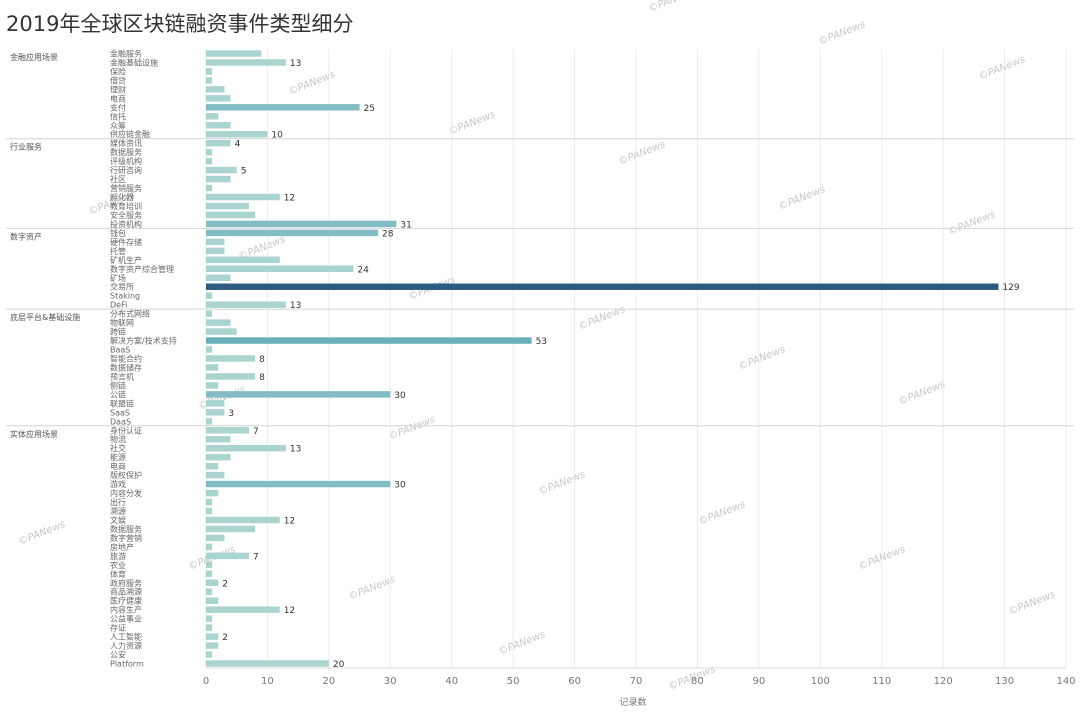 The height and width of the screenshot is (717, 1080). What do you see at coordinates (388, 234) in the screenshot?
I see `data-label: 28` at bounding box center [388, 234].